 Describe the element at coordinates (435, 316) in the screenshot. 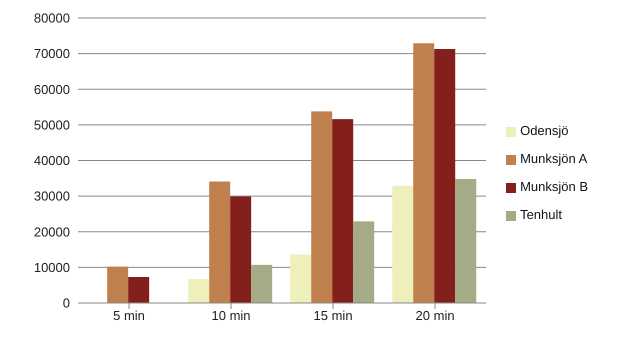

I see `x-tick-label: 20 min` at that location.